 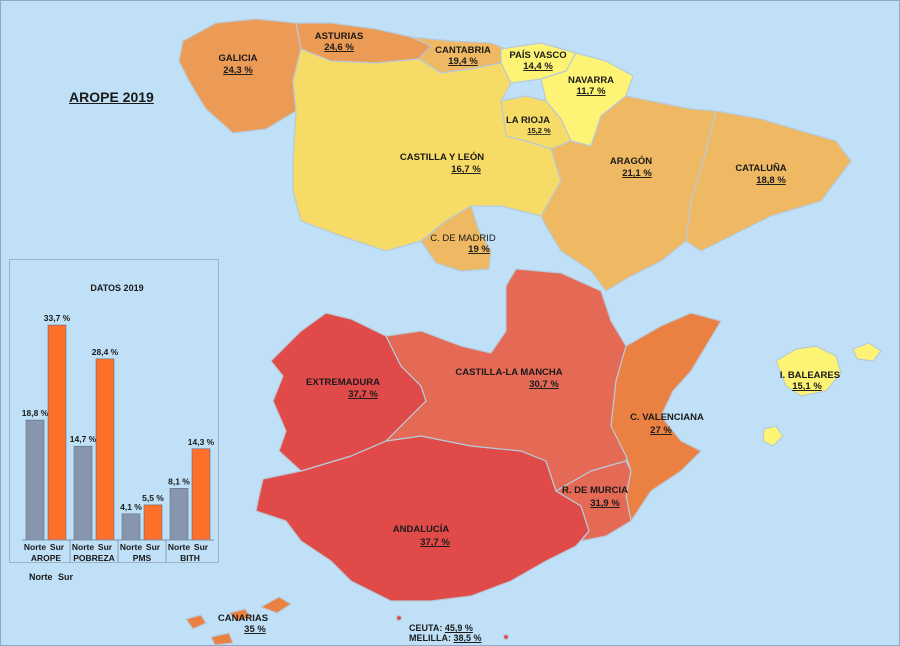 I want to click on category-tick-label: PMS, so click(x=142, y=557).